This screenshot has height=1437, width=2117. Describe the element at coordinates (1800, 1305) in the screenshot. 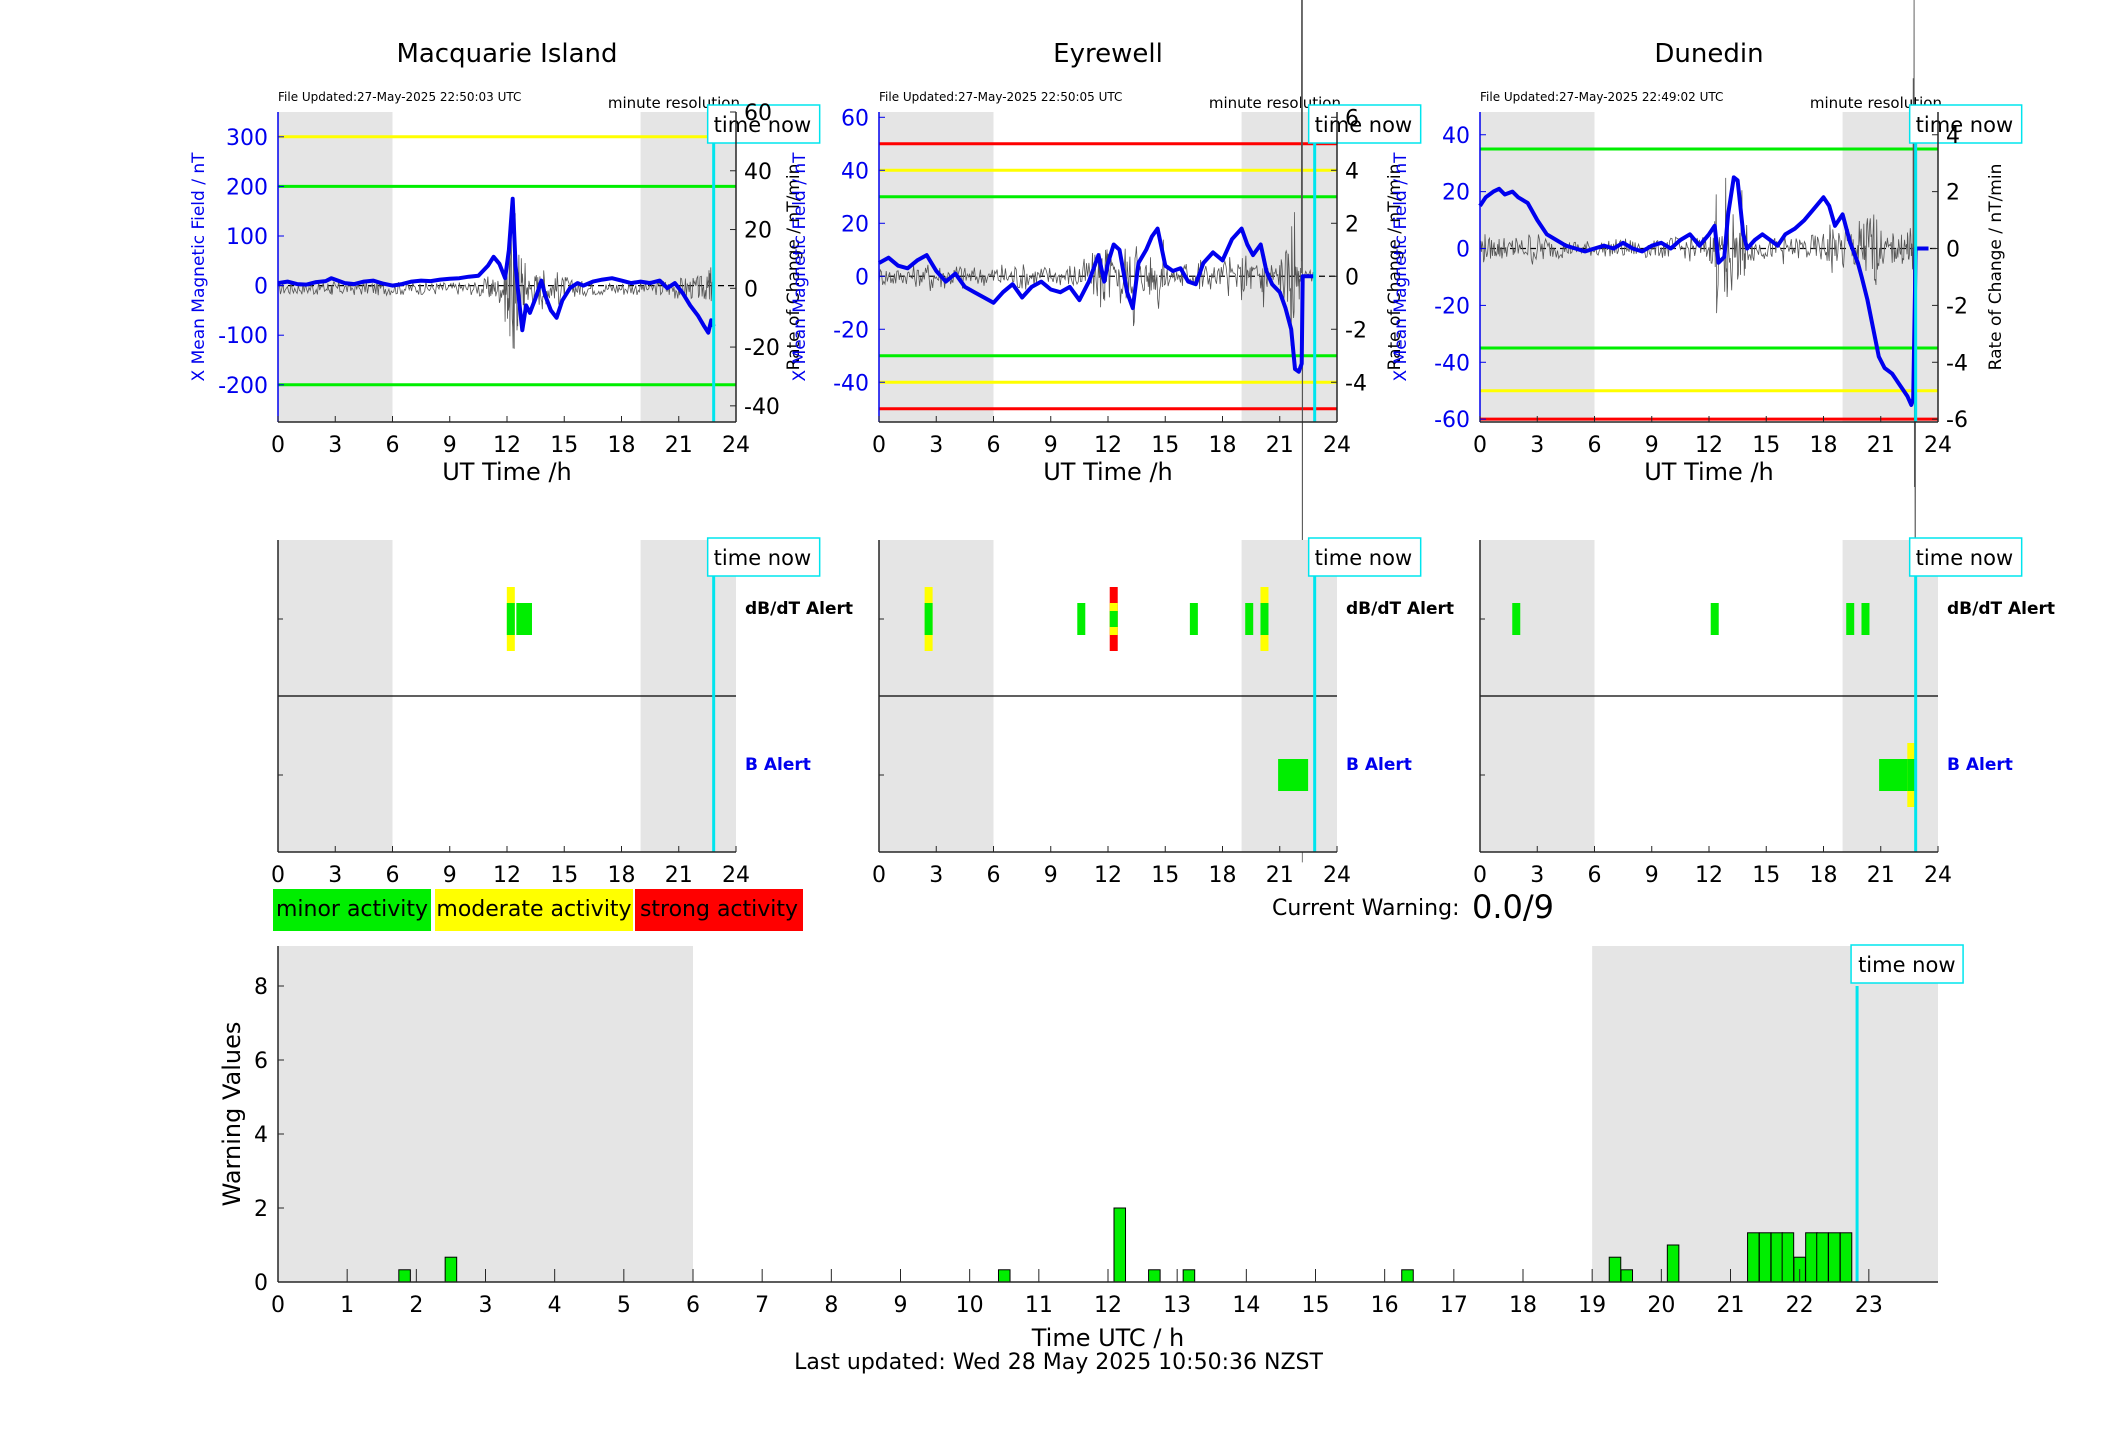

I see `x-tick-label: 22` at that location.